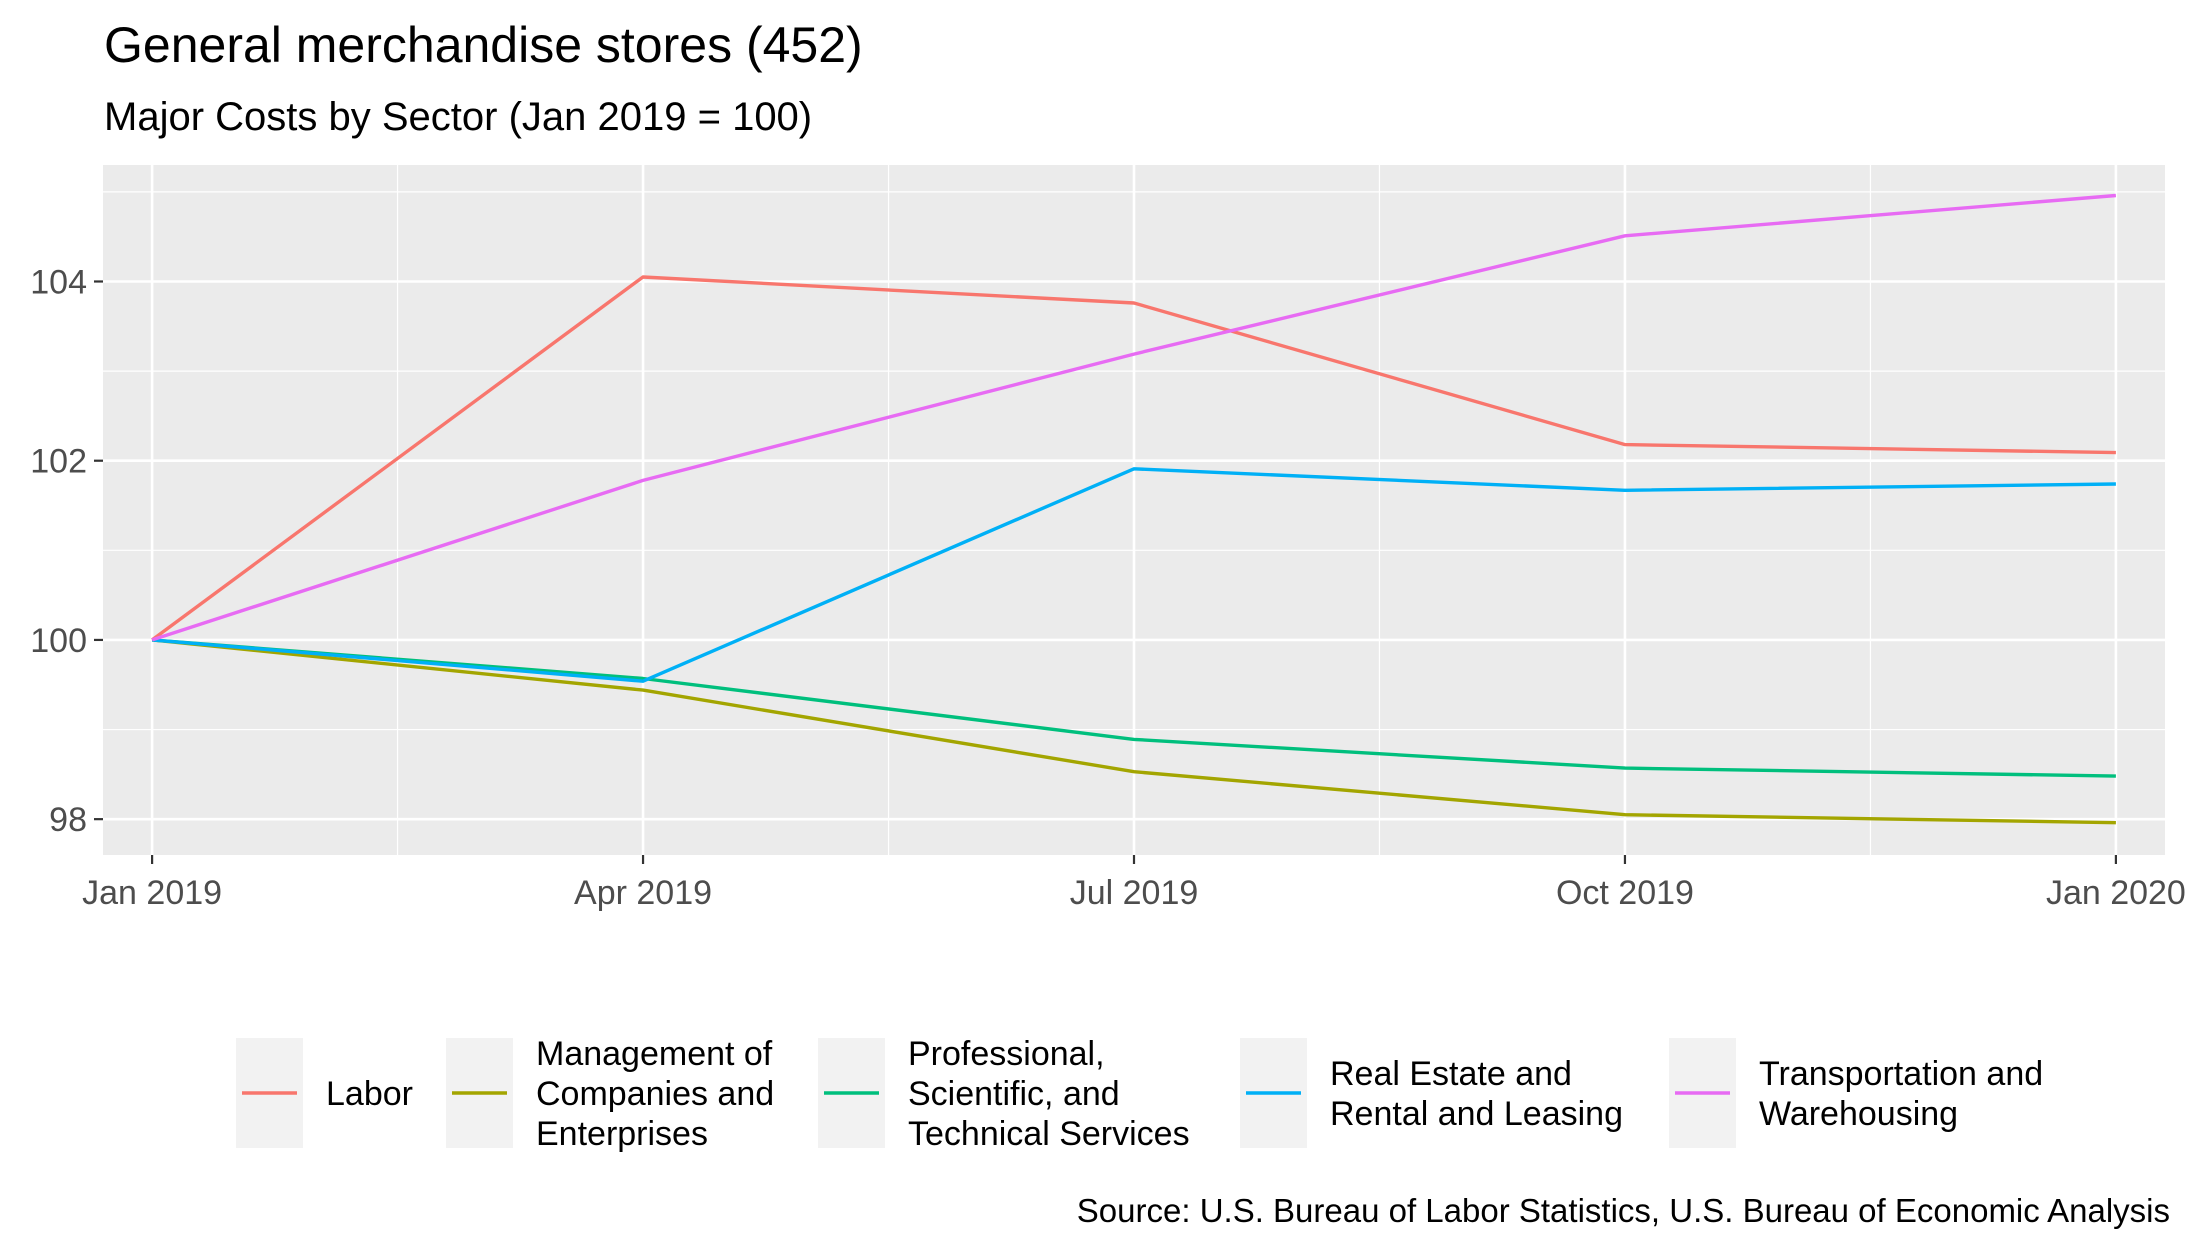 The height and width of the screenshot is (1250, 2187). I want to click on legend-label-4: Transportation and Warehousing, so click(1901, 1094).